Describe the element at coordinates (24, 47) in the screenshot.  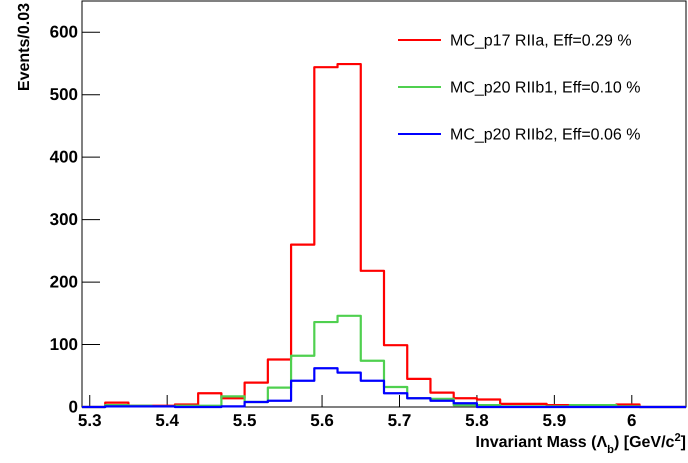
I see `y-axis-title: Events/0.03` at that location.